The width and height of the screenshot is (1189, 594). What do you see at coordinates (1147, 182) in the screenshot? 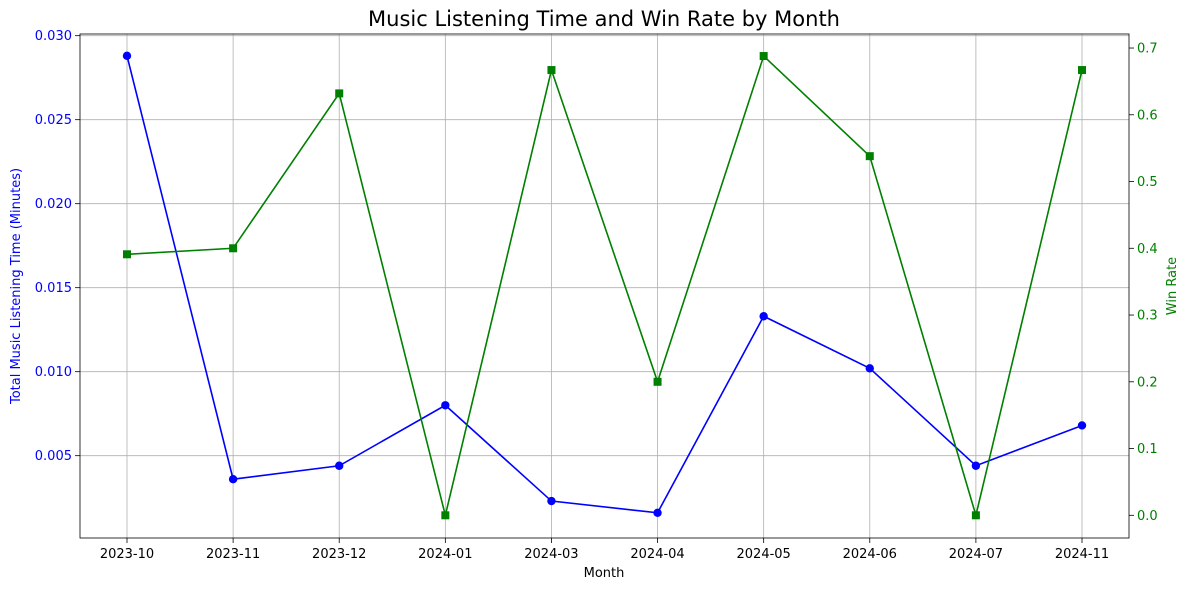
I see `y-right-tick-label: 0.5` at bounding box center [1147, 182].